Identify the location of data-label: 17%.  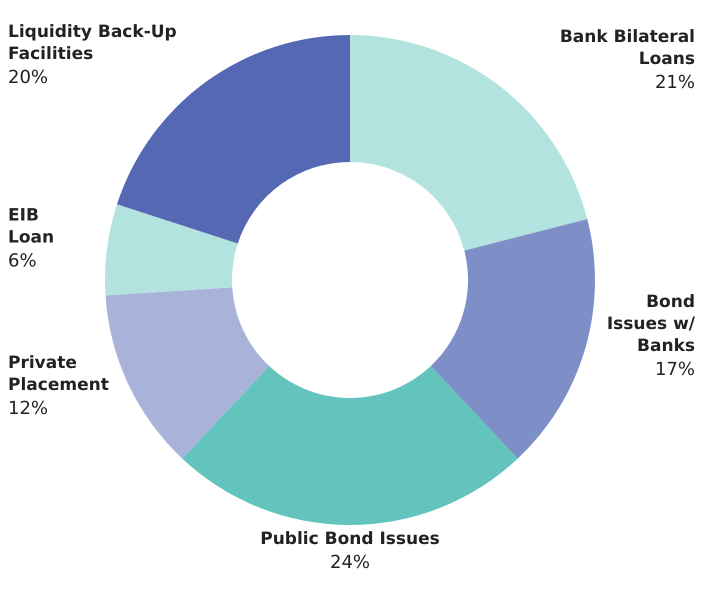
(674, 369).